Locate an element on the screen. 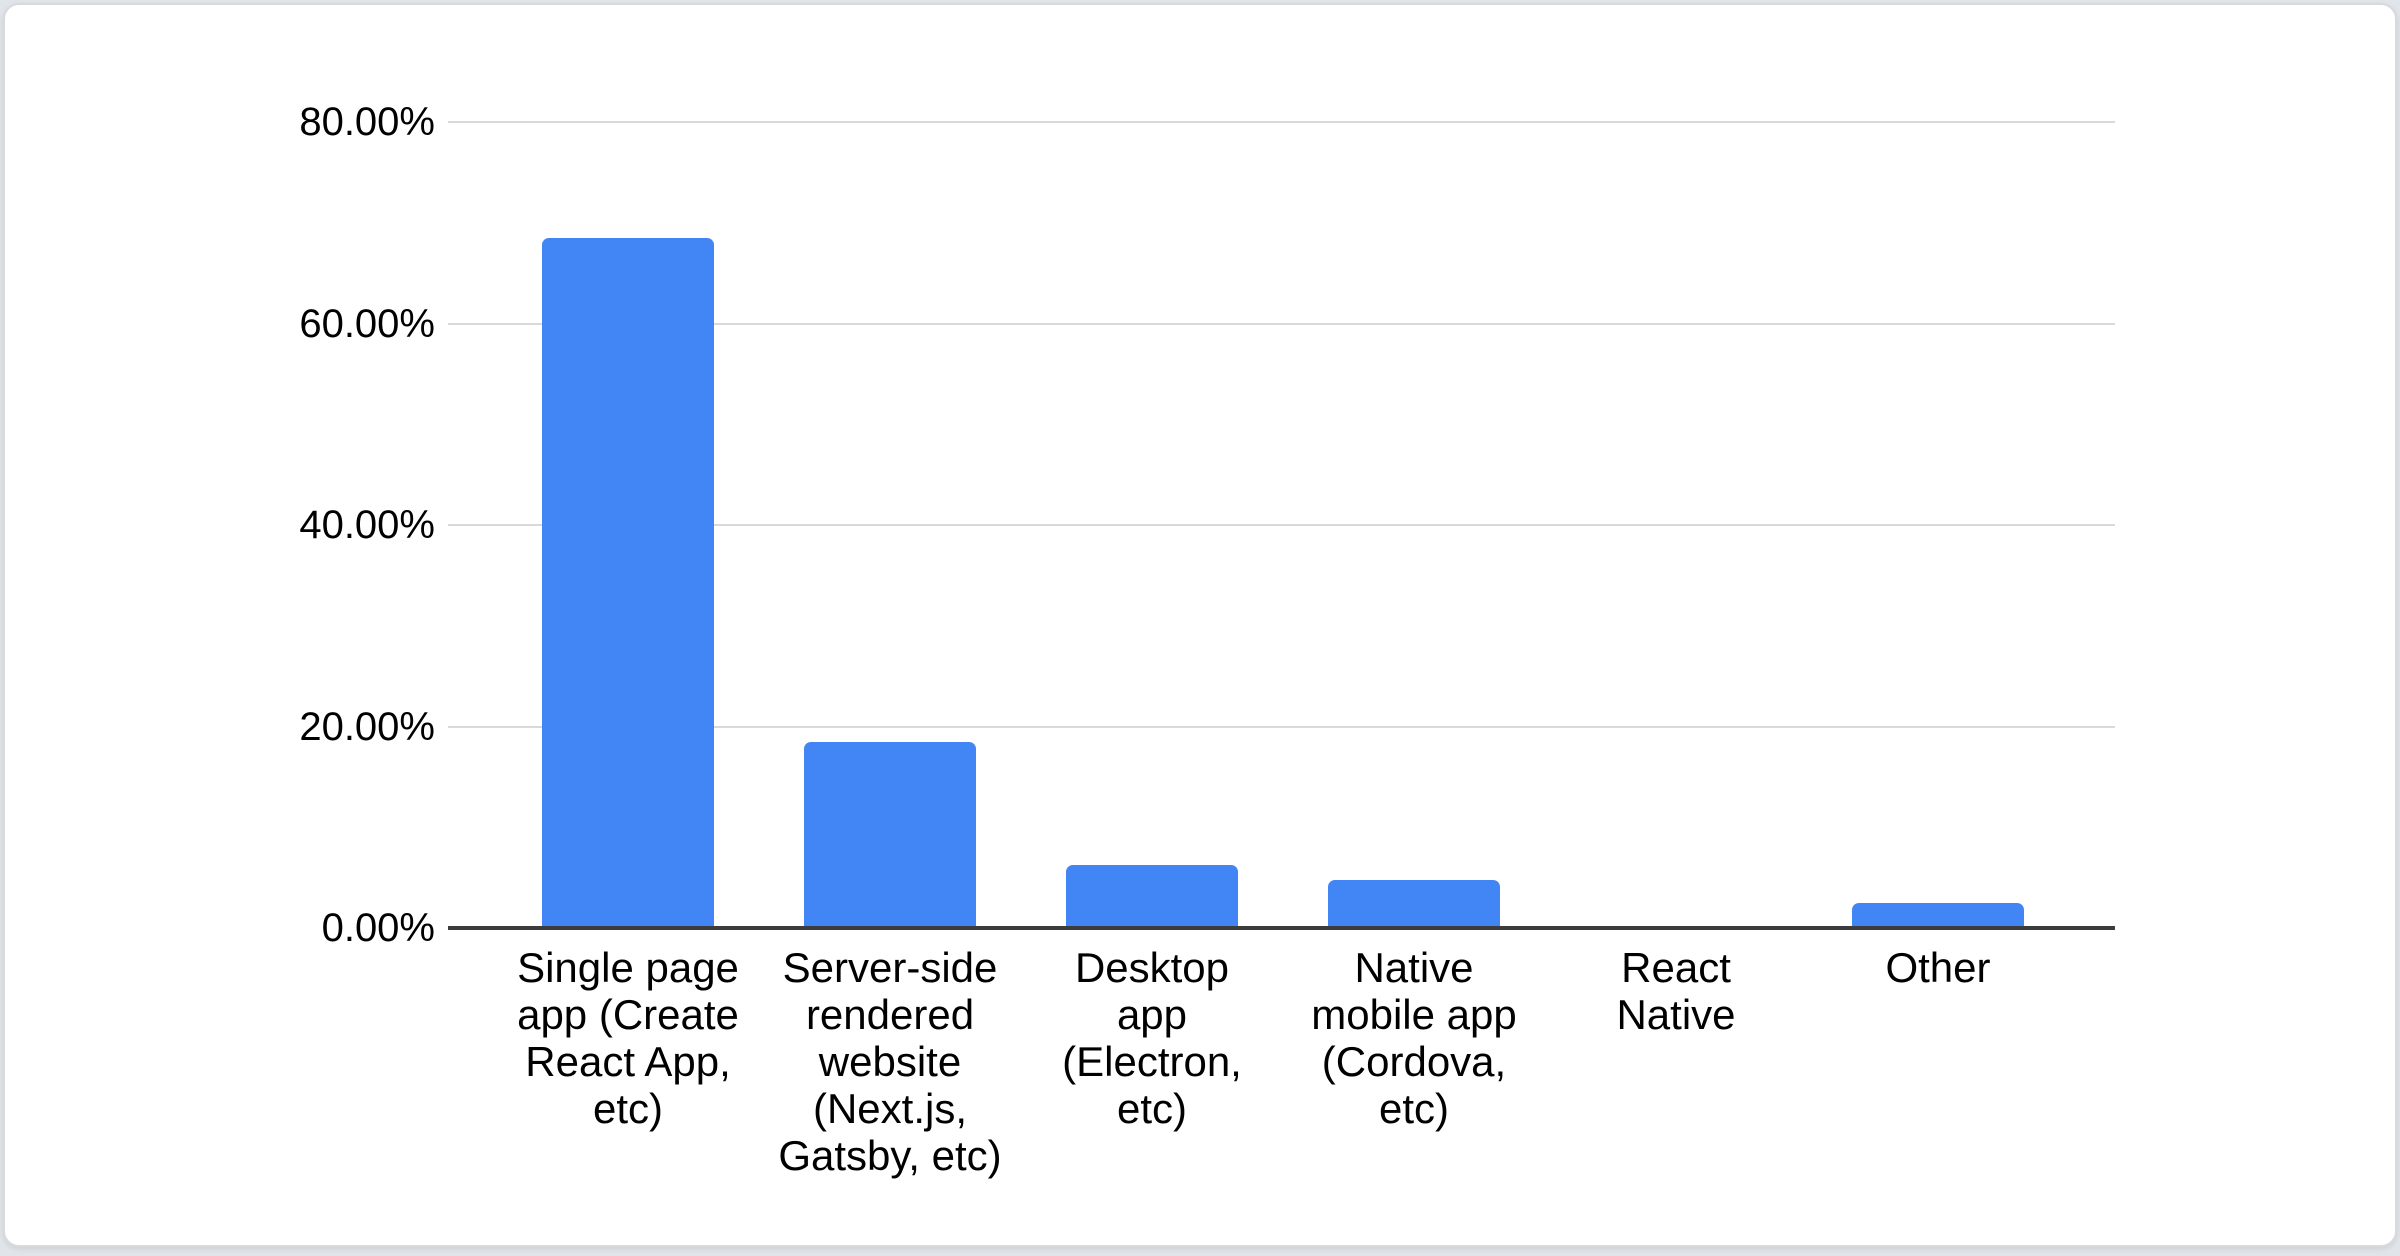  bar-slot-desktop-app is located at coordinates (1152, 525).